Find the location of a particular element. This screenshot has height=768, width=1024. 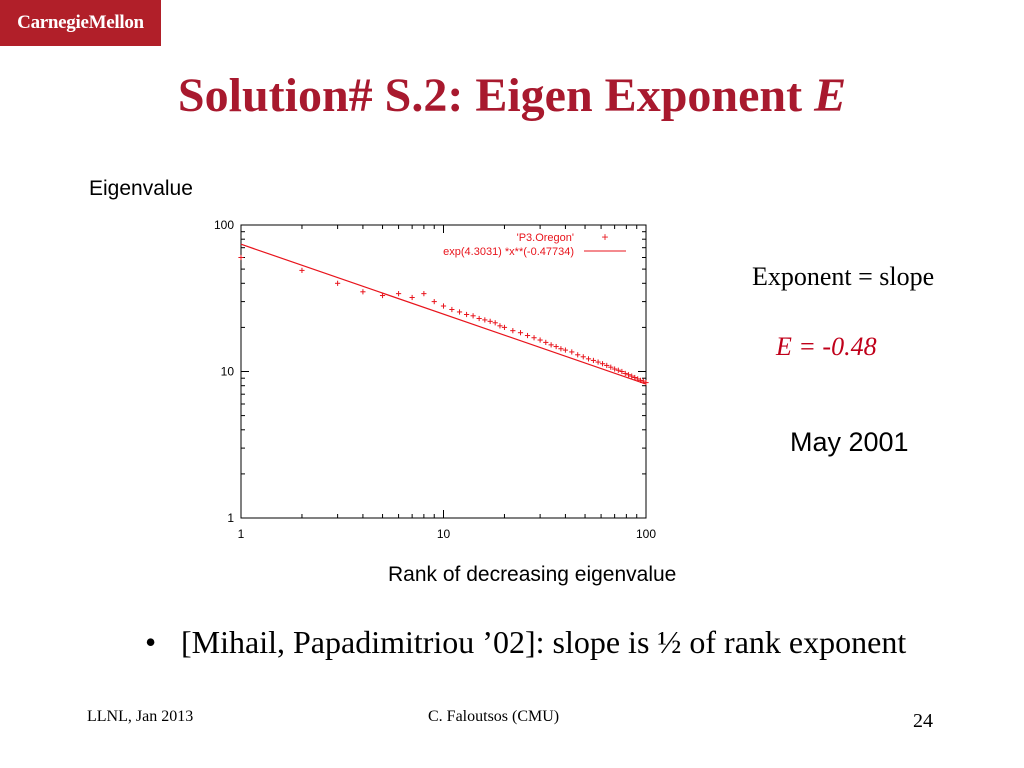

carnegie-mellon-logo: CarnegieMellon is located at coordinates (80, 23).